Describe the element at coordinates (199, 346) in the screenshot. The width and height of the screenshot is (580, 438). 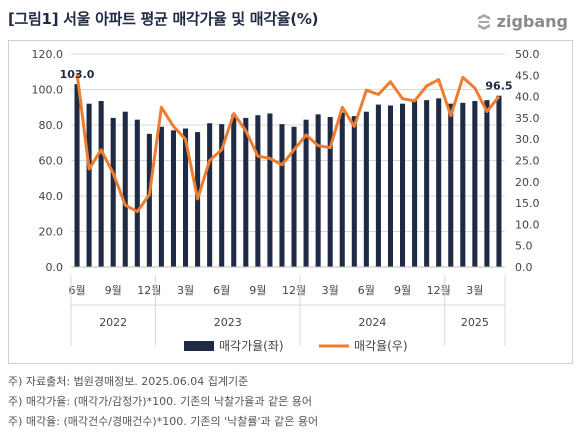
I see `legend-swatch-bar` at that location.